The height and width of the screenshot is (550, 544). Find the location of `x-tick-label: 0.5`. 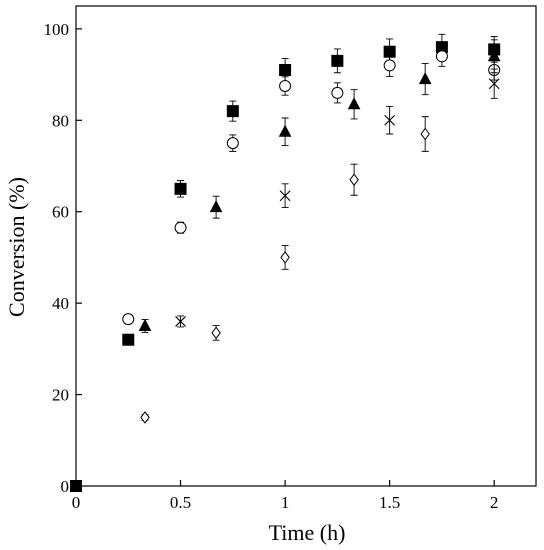

x-tick-label: 0.5 is located at coordinates (180, 502).